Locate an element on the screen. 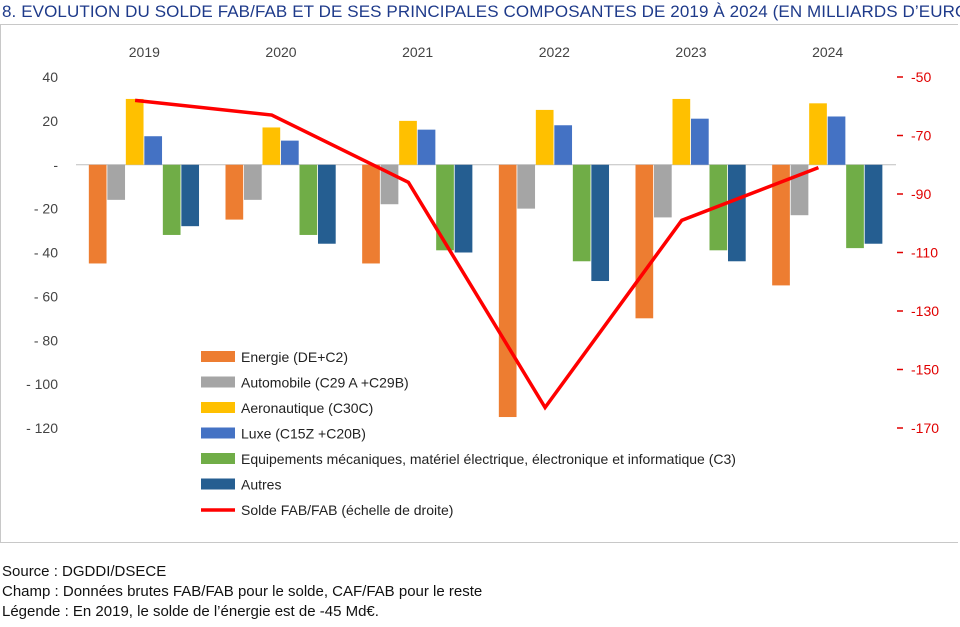 The width and height of the screenshot is (960, 627). left-tick-label: - 80 is located at coordinates (46, 340).